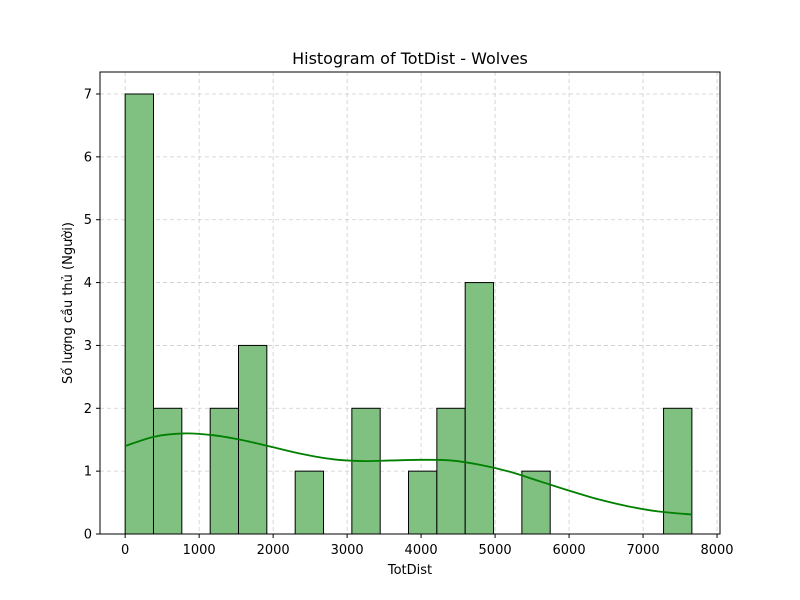 The height and width of the screenshot is (600, 800). I want to click on x-tick-label: 4000, so click(421, 550).